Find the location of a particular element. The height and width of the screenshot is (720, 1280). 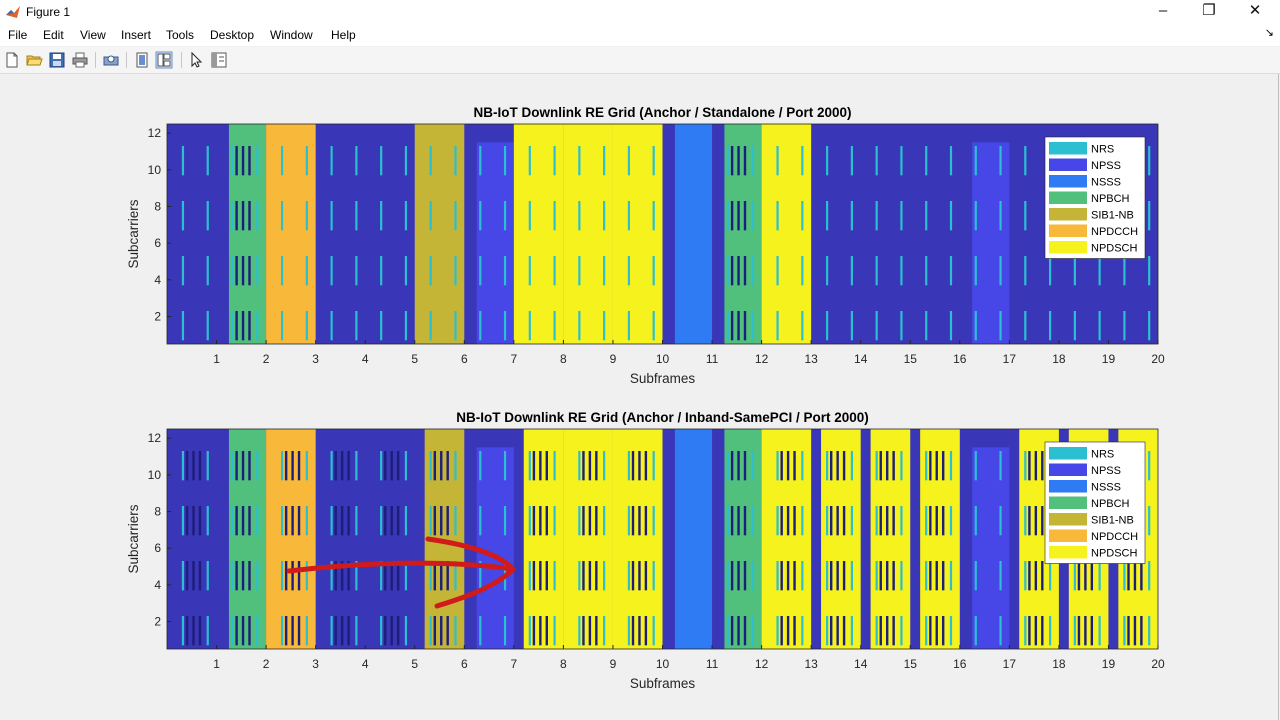

menu-file: File is located at coordinates (18, 35).